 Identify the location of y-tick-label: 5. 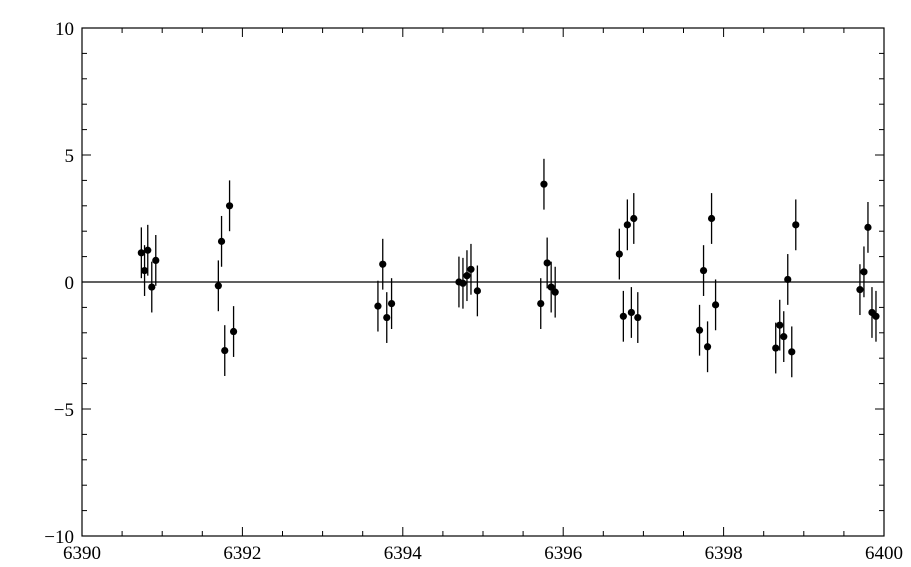
(70, 156).